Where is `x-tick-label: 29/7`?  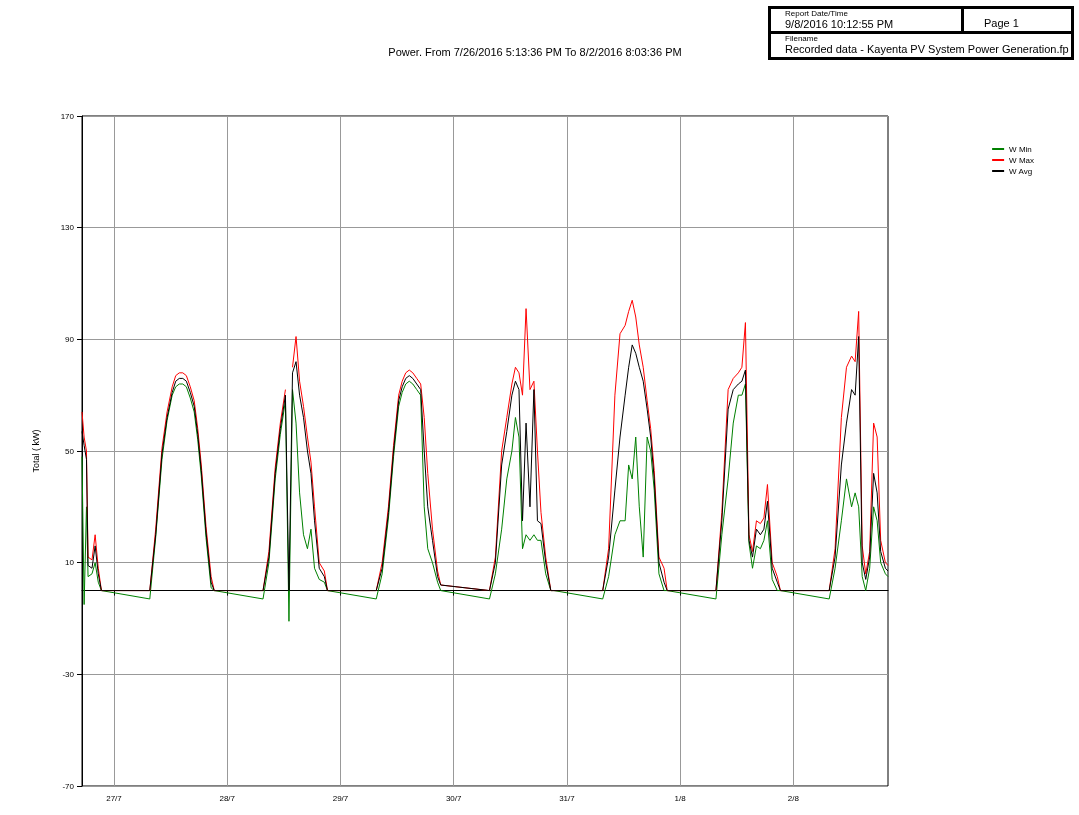 x-tick-label: 29/7 is located at coordinates (340, 798).